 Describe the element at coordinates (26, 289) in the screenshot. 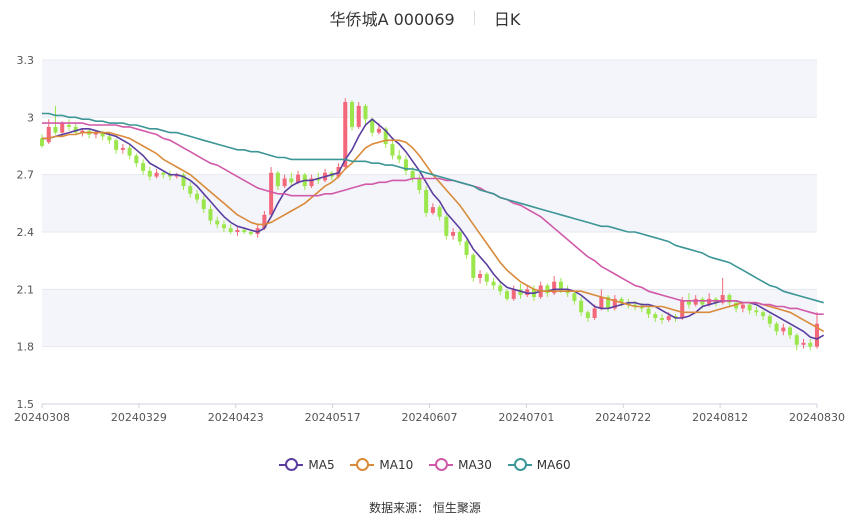

I see `y-tick-label: 2.1` at that location.